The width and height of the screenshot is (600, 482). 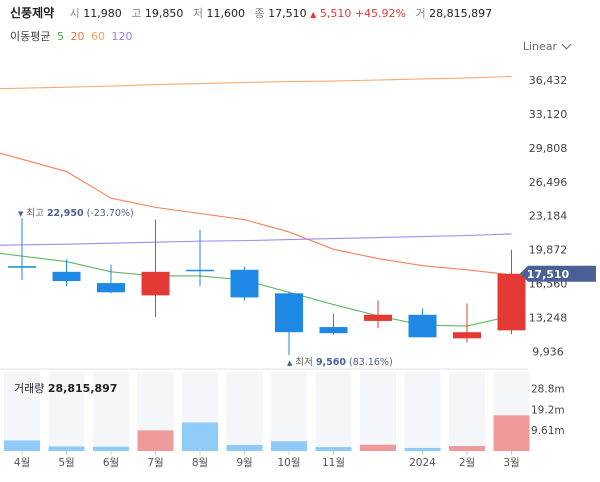 I want to click on change-up-icon: ▲, so click(x=313, y=14).